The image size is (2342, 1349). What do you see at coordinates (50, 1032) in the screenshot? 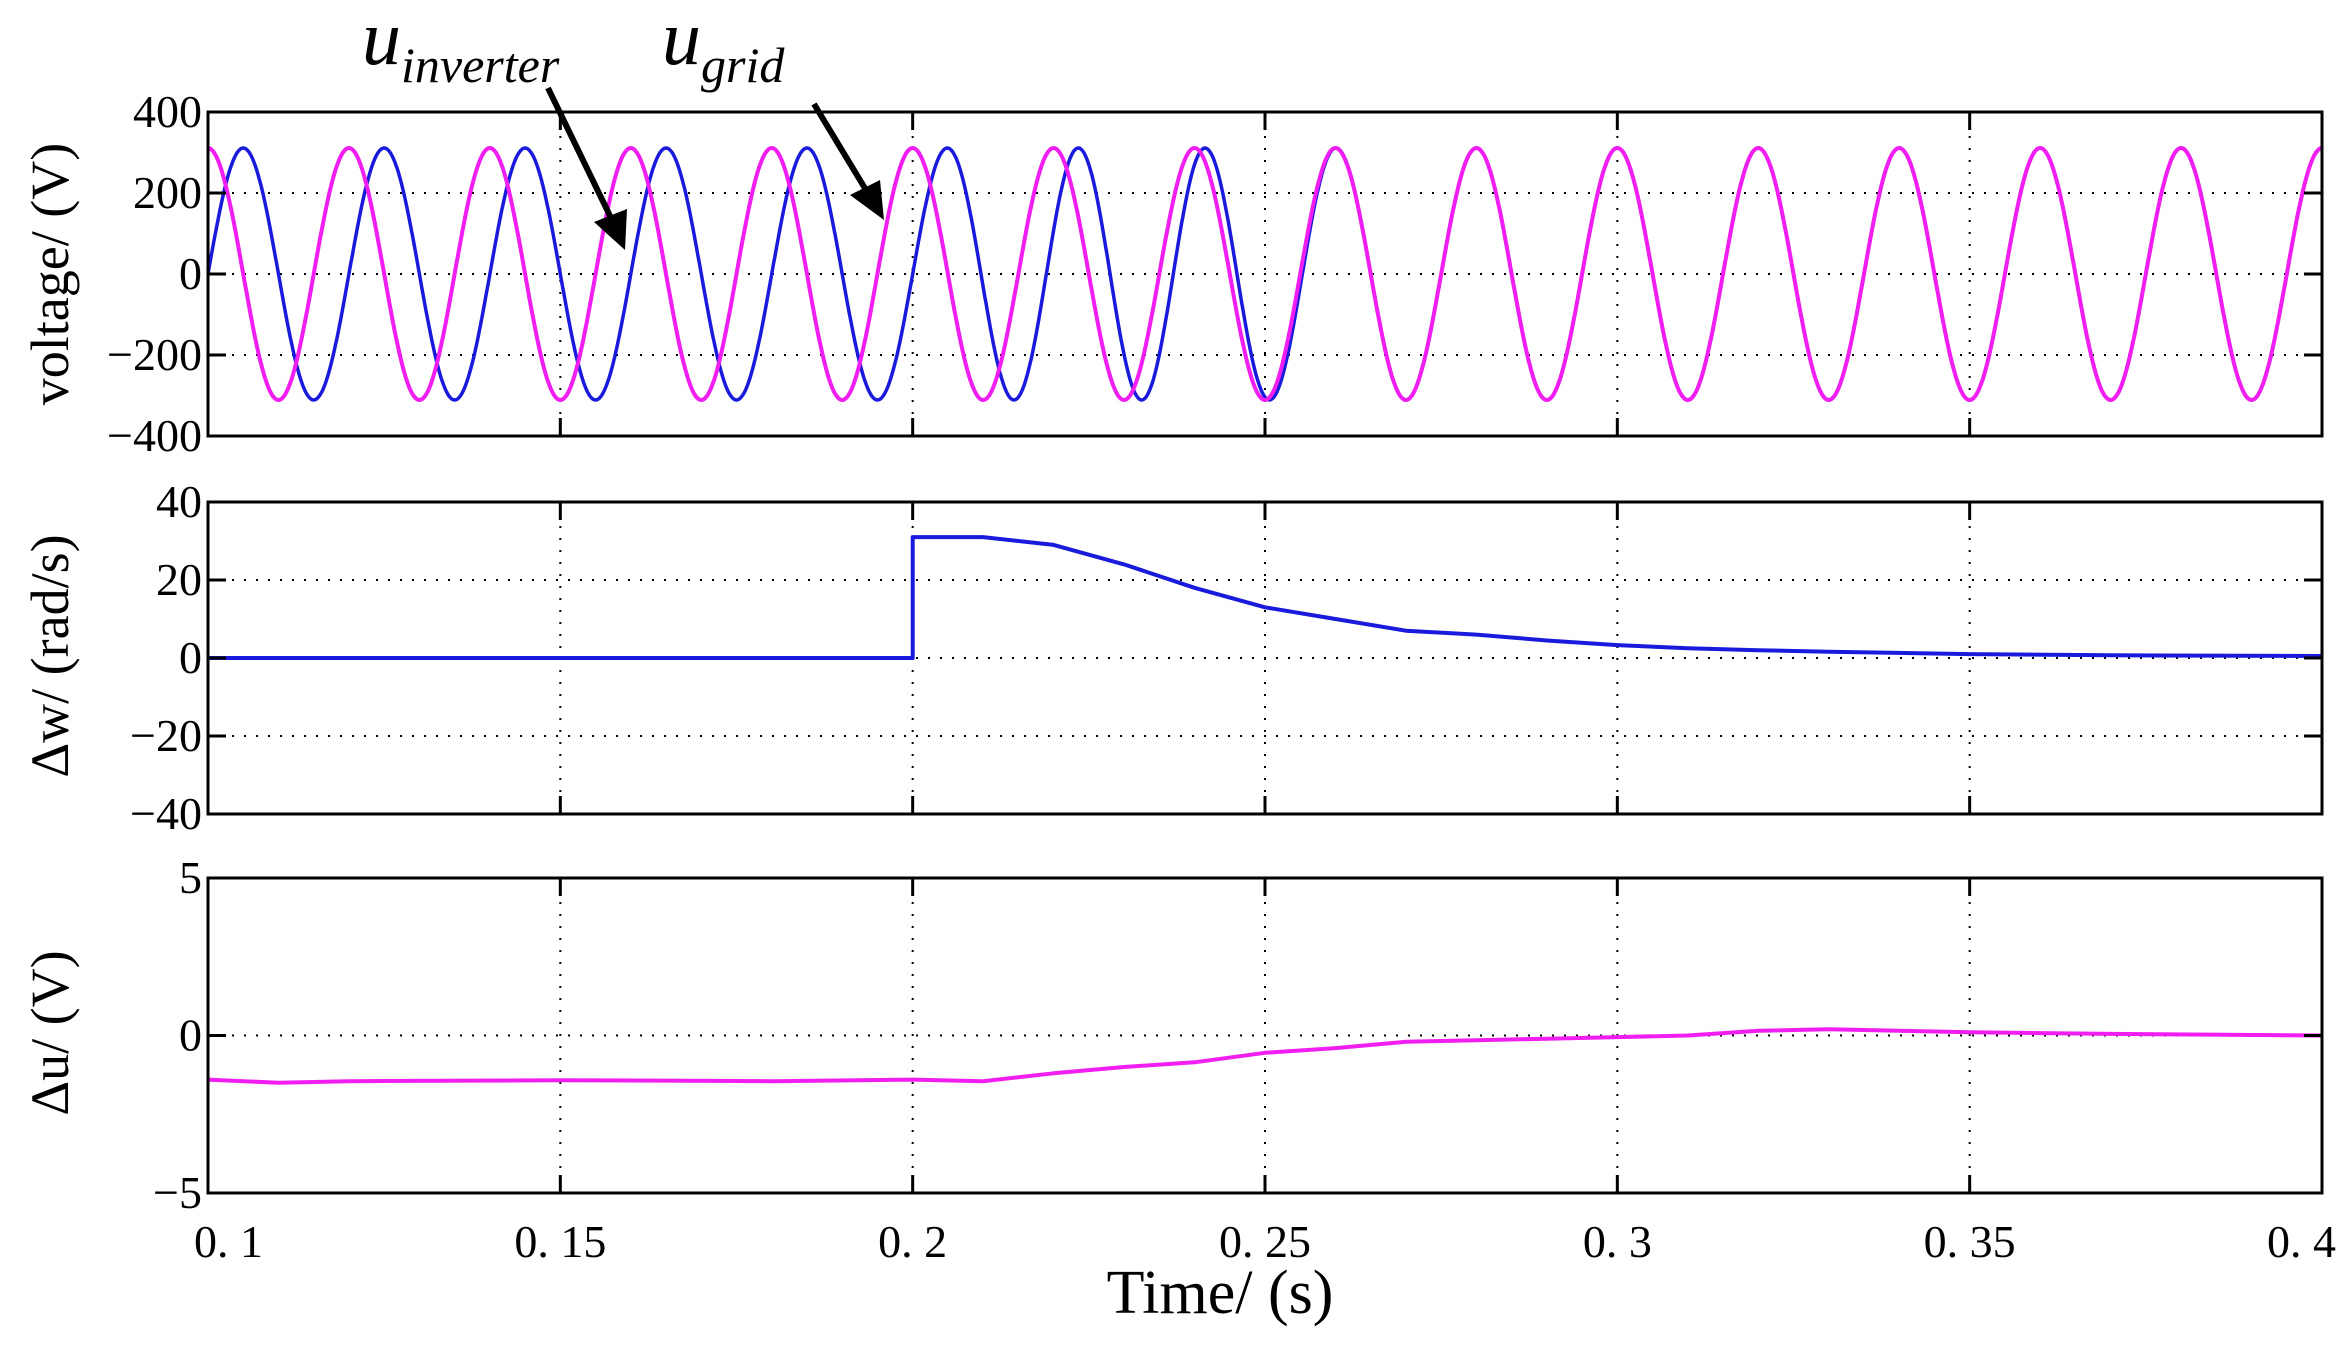
I see `delta-u-panel-ylabel: Δu/ (V)` at bounding box center [50, 1032].